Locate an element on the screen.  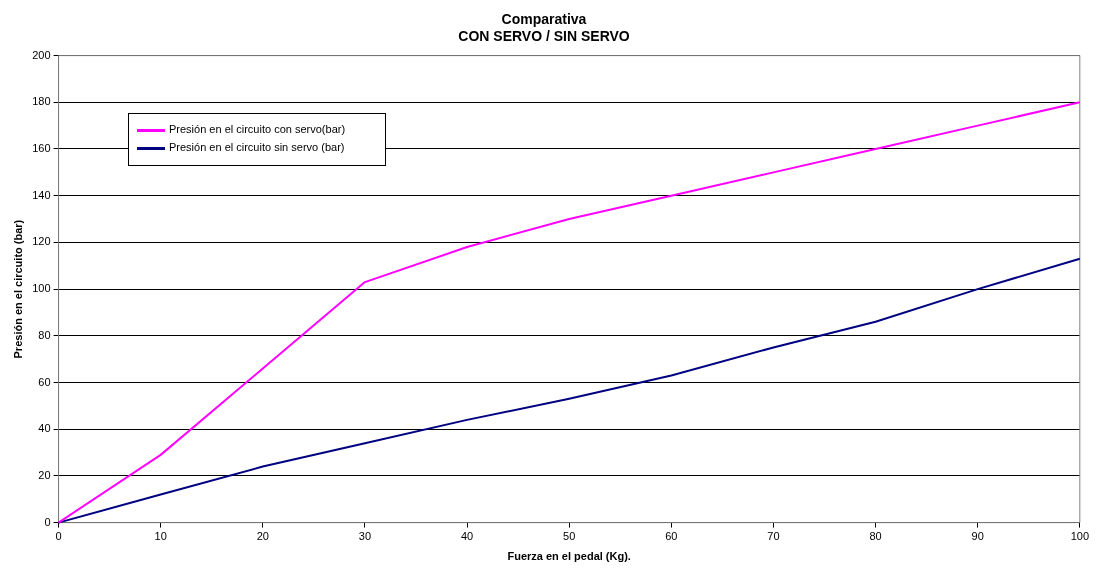
y-axis-title: Presión en el circuito (bar) is located at coordinates (17, 289).